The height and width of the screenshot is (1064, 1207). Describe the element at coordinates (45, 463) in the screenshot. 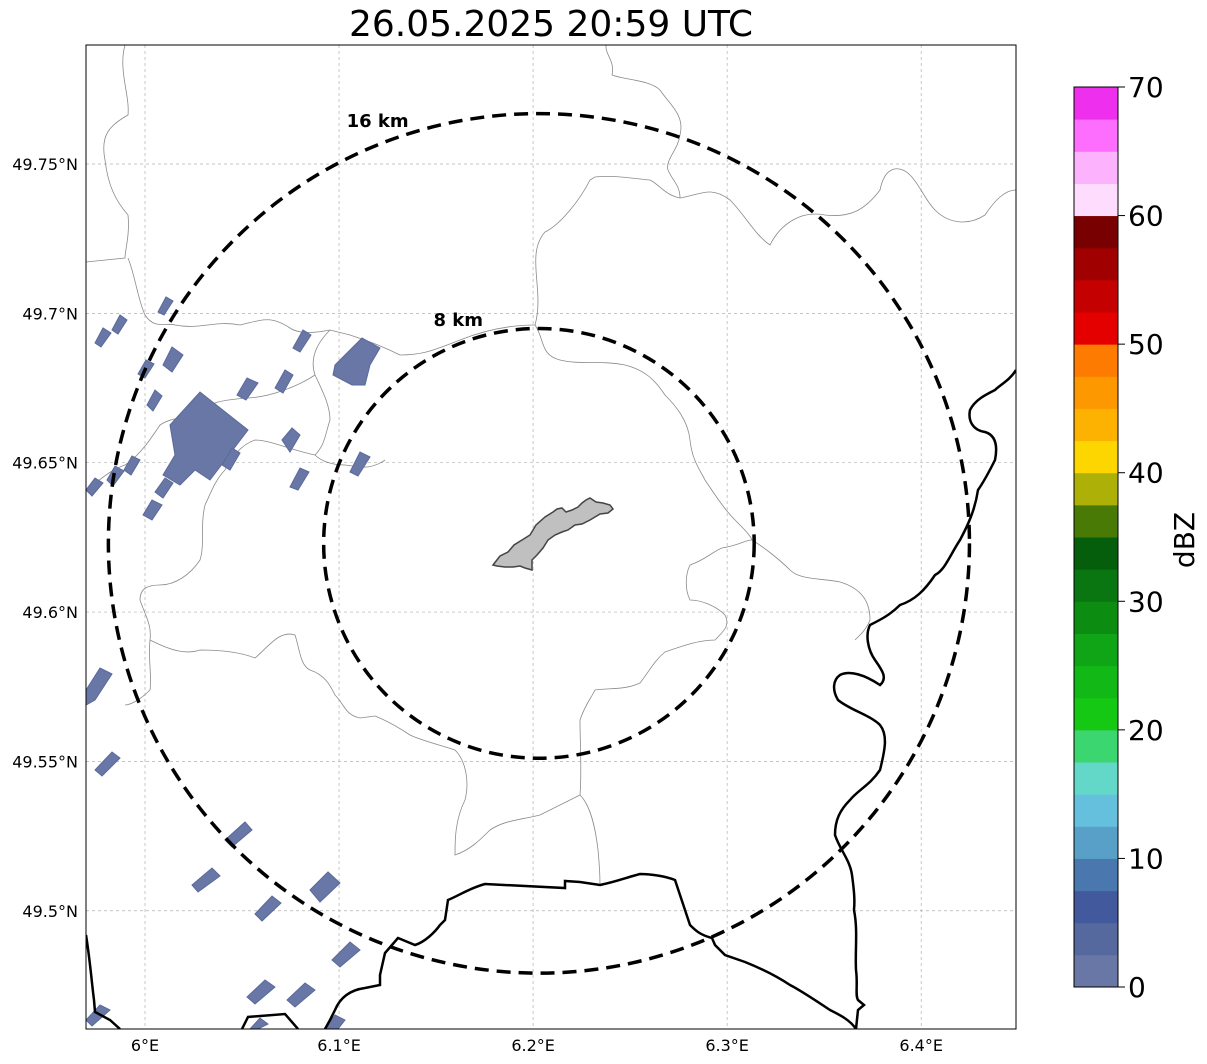

I see `lat-tick-label-3: 49.65°N` at that location.